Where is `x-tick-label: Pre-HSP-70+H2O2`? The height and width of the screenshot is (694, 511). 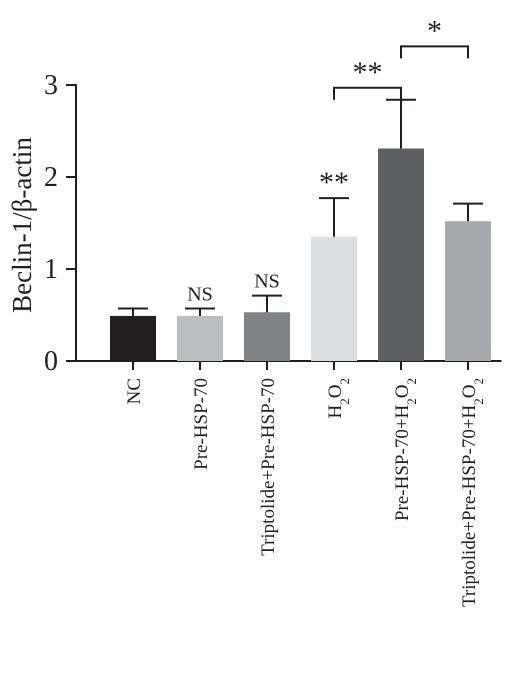 x-tick-label: Pre-HSP-70+H2O2 is located at coordinates (405, 449).